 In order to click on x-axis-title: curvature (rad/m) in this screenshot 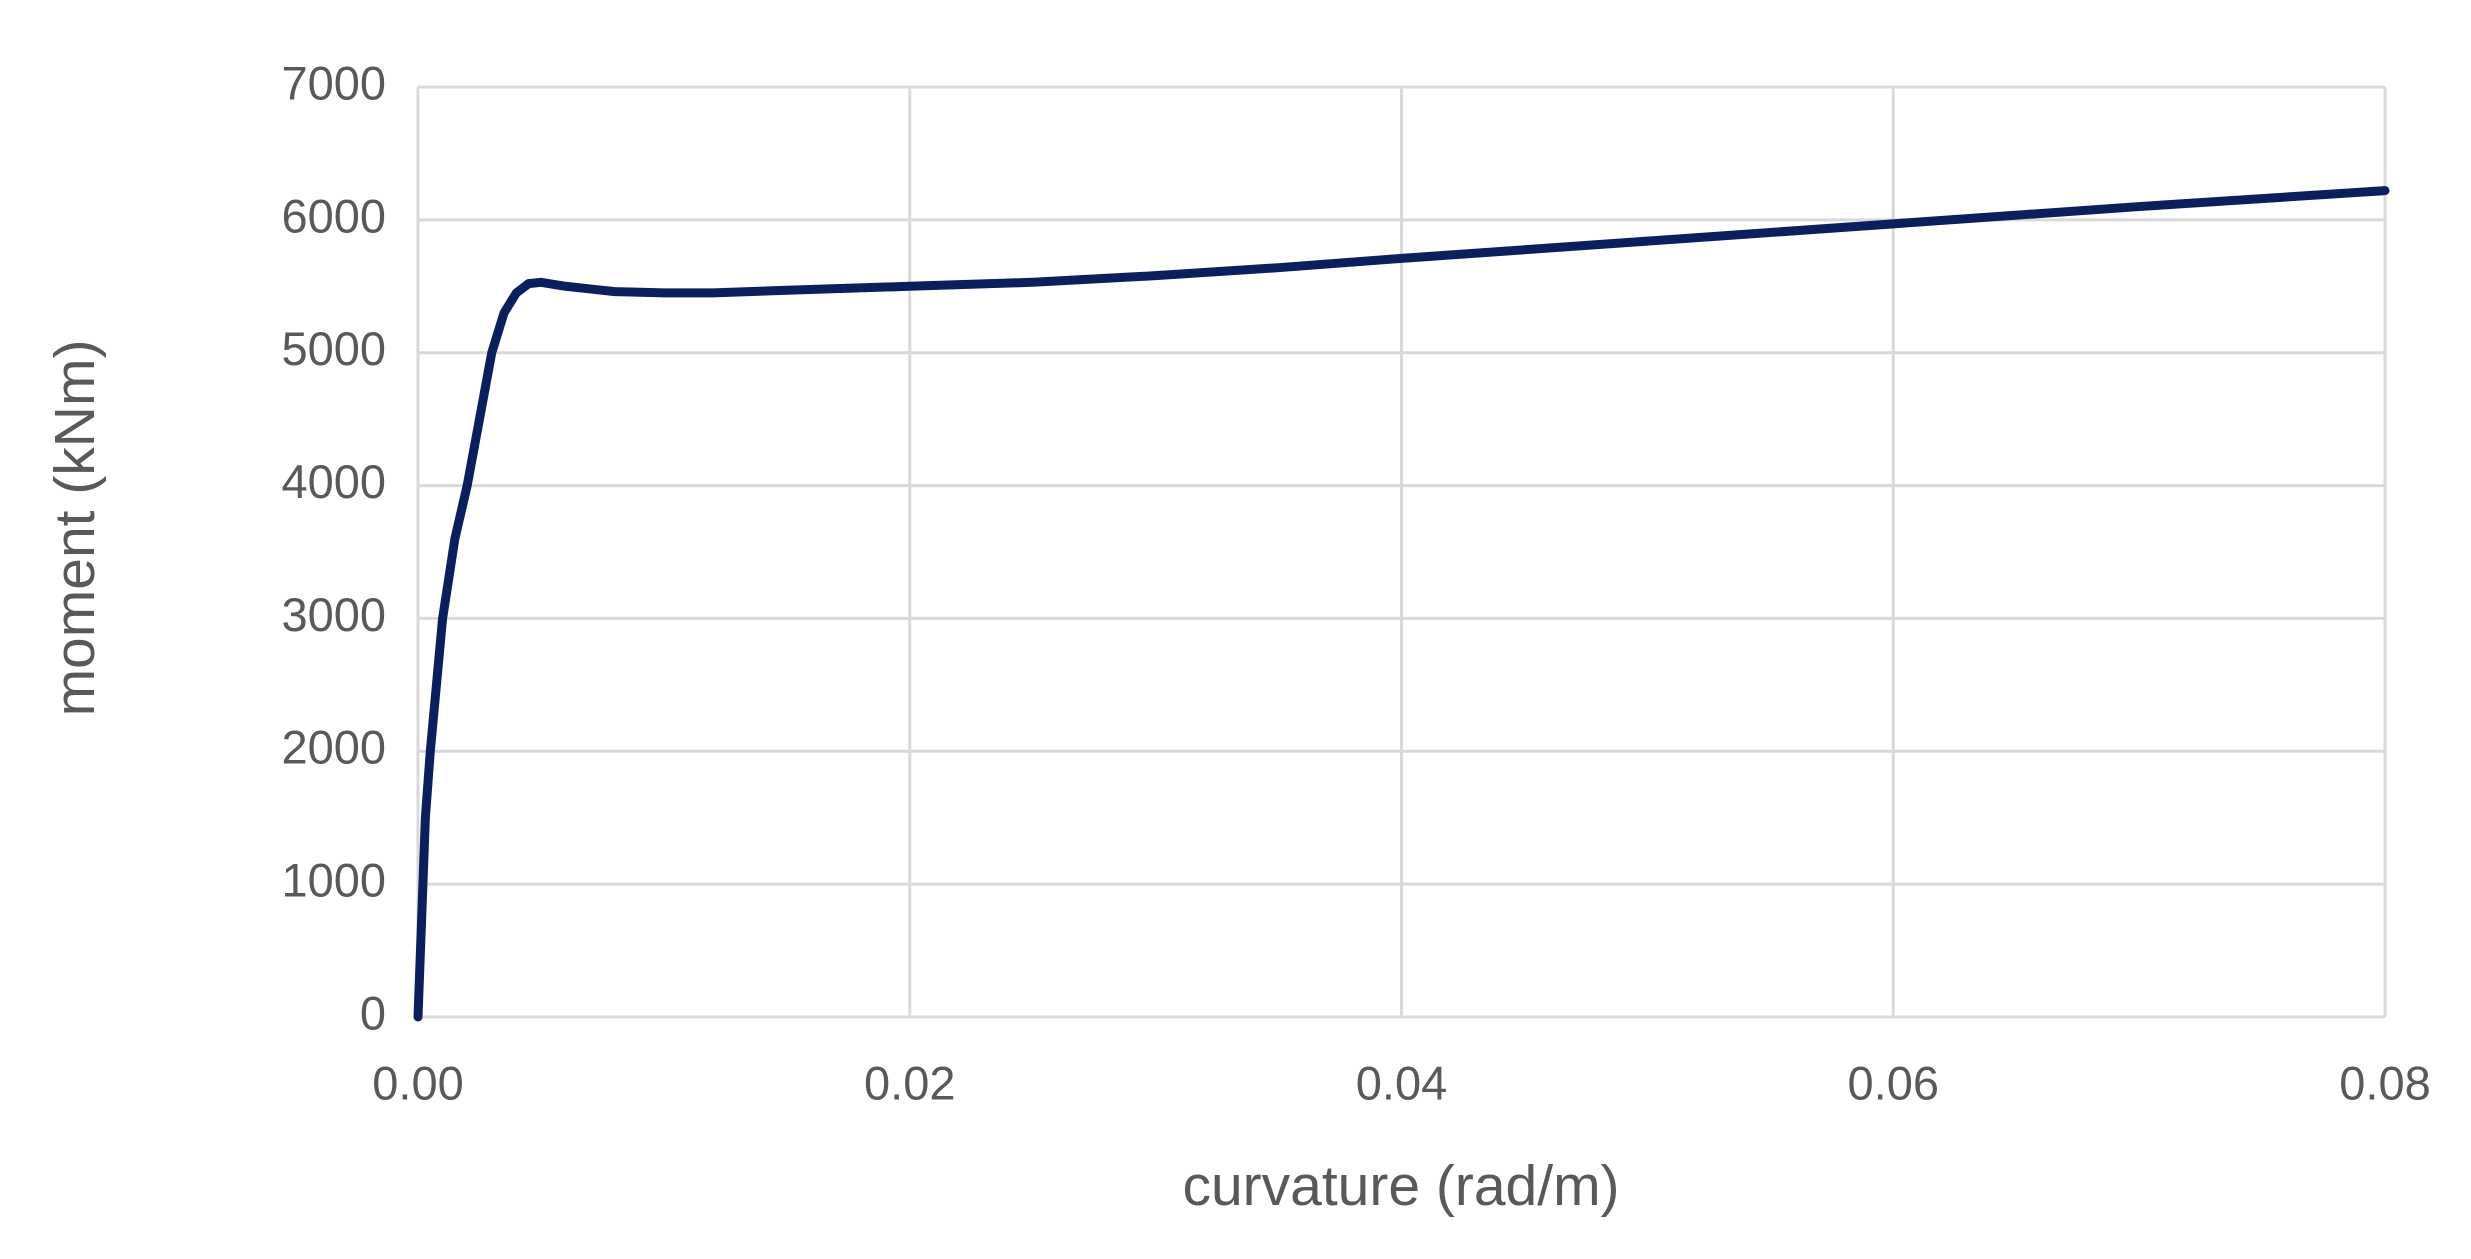, I will do `click(1400, 1186)`.